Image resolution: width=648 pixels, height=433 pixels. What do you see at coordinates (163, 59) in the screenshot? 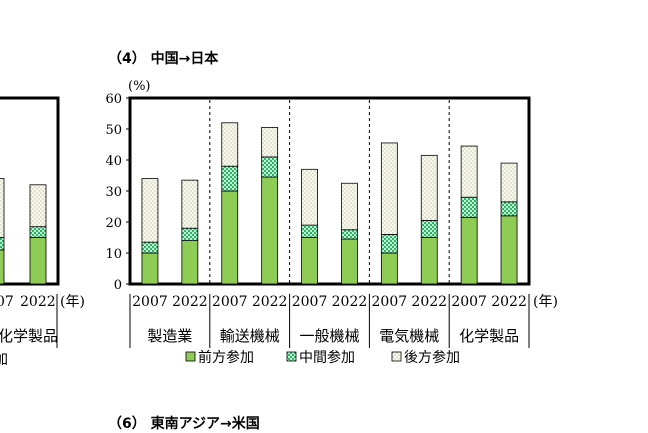
I see `chart-section-title: （4） 中国→日本` at bounding box center [163, 59].